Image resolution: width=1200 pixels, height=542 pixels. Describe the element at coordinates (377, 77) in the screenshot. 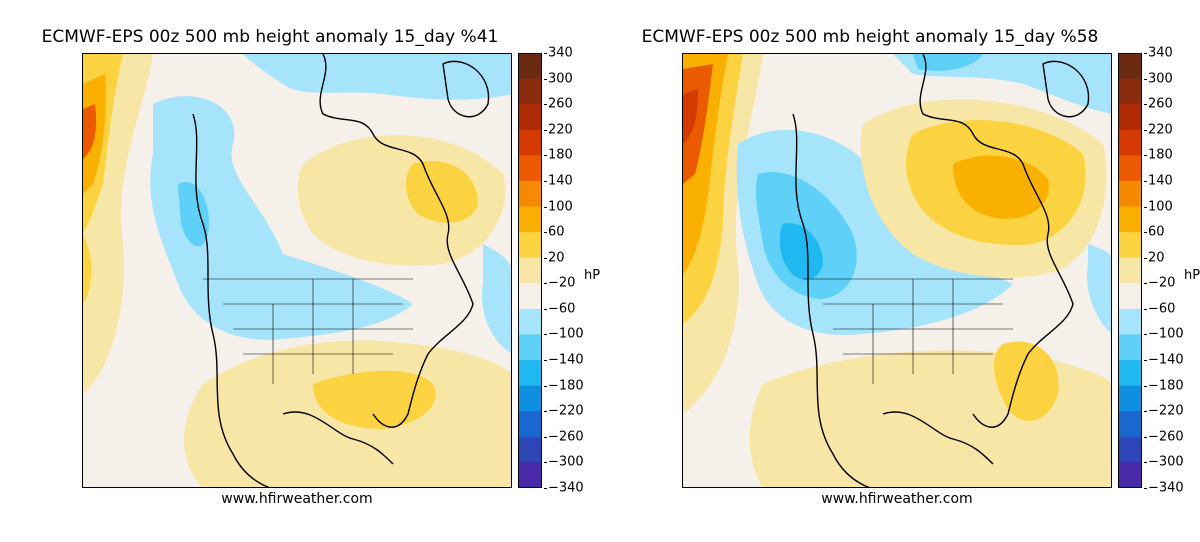

I see `anomaly-negative-arctic` at that location.